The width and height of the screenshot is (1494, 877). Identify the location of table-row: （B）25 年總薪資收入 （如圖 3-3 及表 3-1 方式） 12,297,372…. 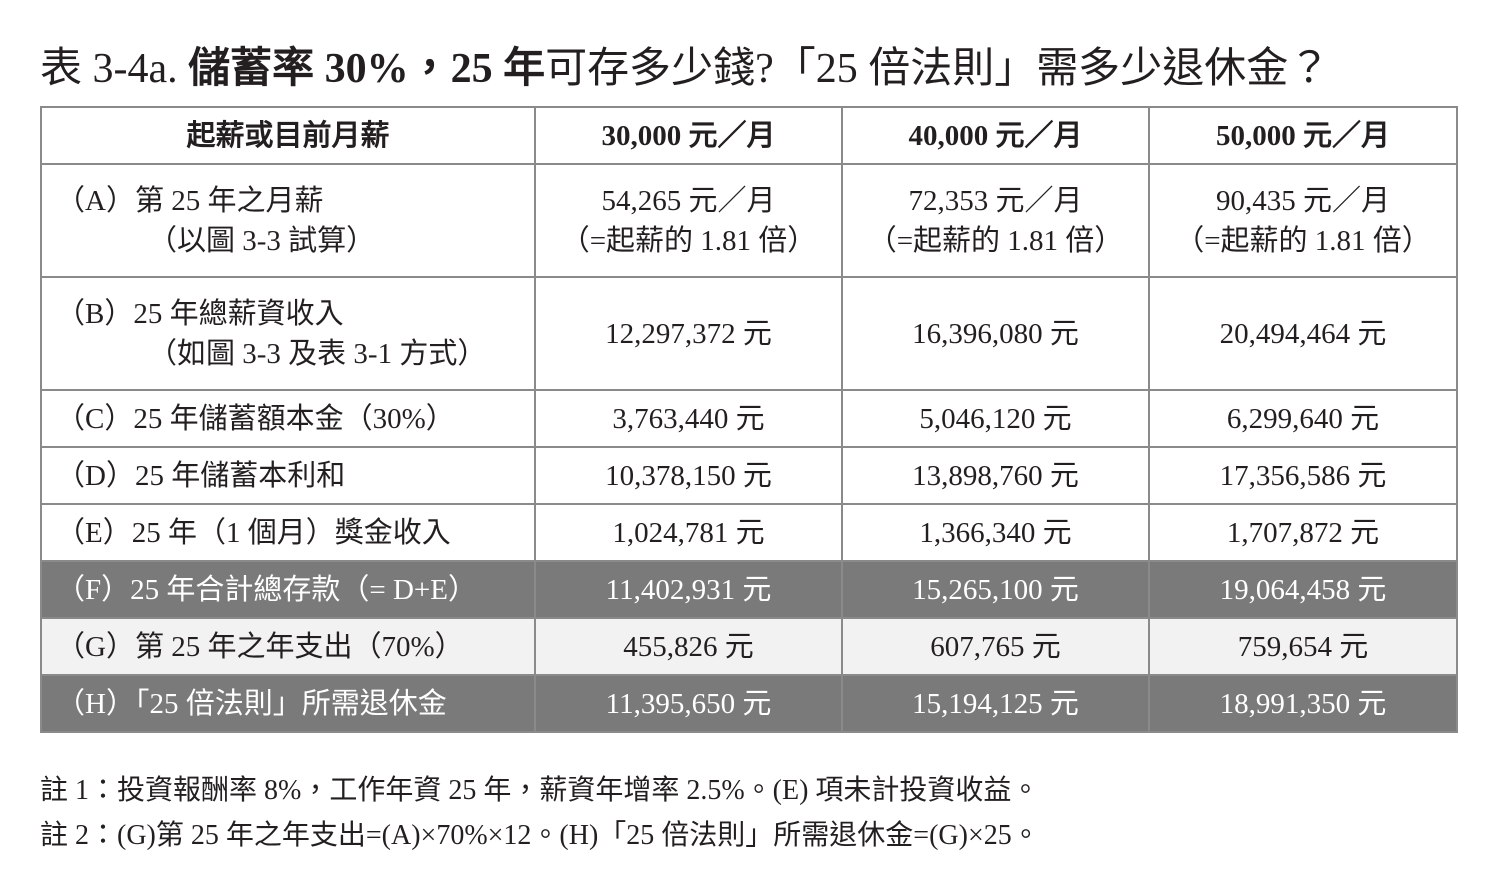
(749, 333).